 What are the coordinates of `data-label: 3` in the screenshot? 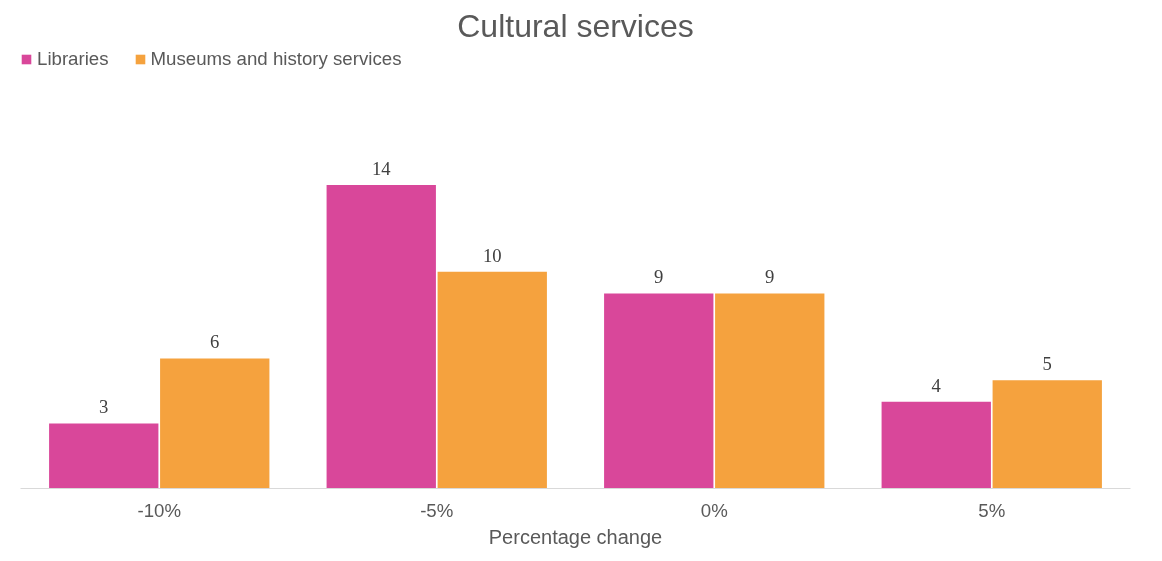 It's located at (104, 407).